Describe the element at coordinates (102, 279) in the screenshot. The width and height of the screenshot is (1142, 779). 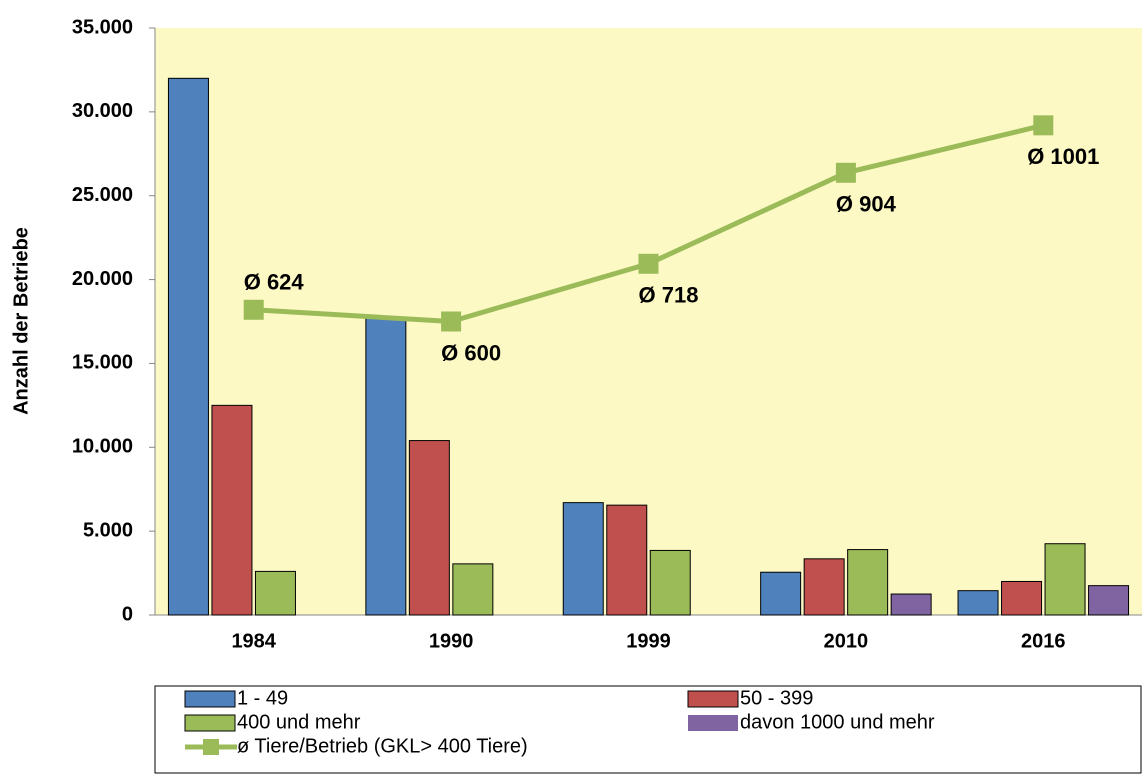
I see `y-tick-label: 20.000` at that location.